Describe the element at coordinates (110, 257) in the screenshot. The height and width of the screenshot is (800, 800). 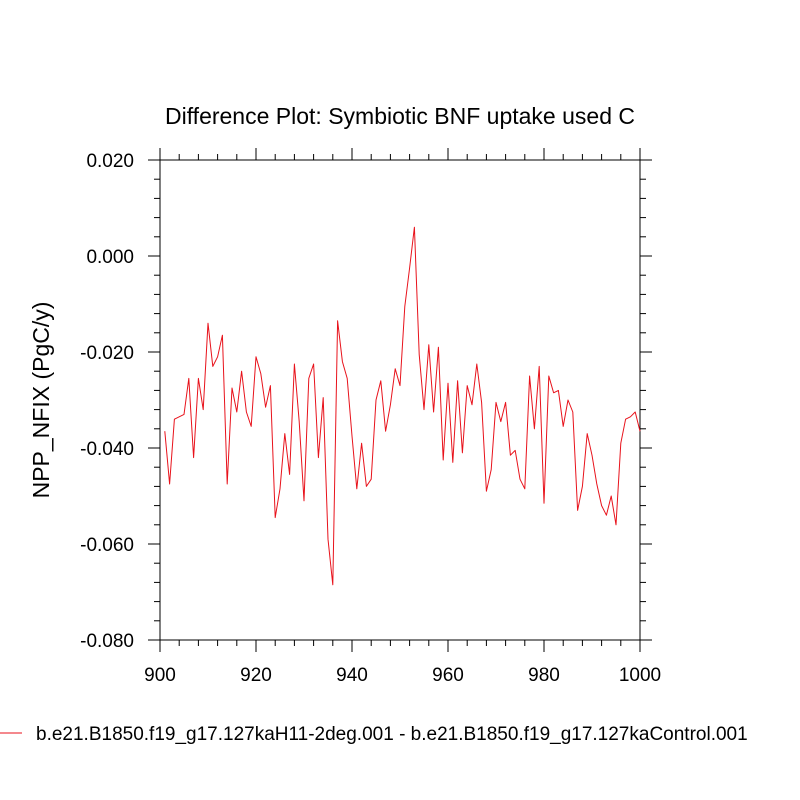
I see `y-tick-label: 0.000` at that location.